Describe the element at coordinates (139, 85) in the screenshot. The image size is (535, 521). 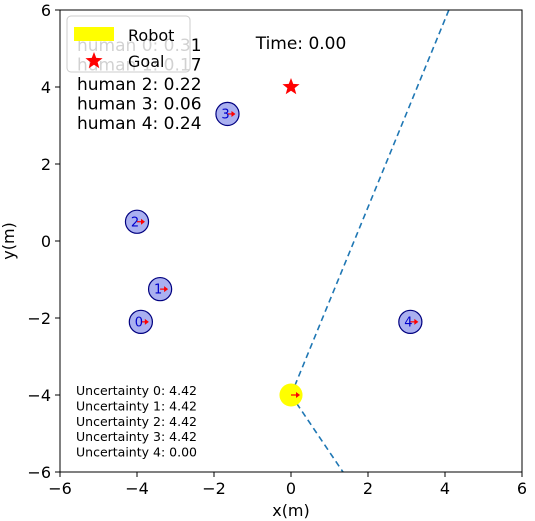
I see `human-risk-line-2: human 2: 0.22` at that location.